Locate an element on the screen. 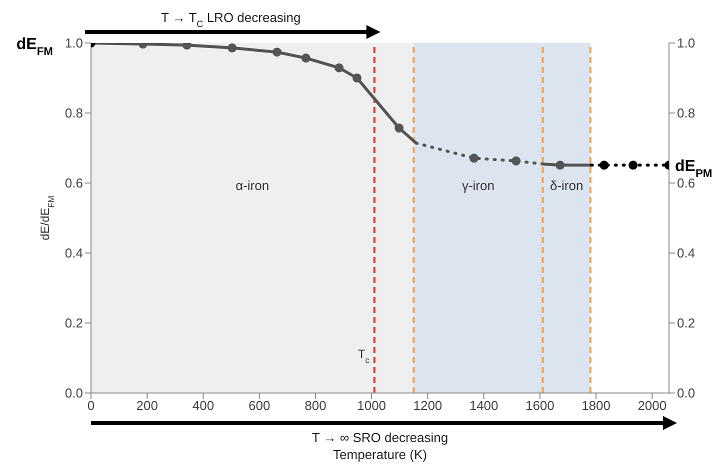 This screenshot has height=474, width=724. x-tick-label: 600 is located at coordinates (259, 406).